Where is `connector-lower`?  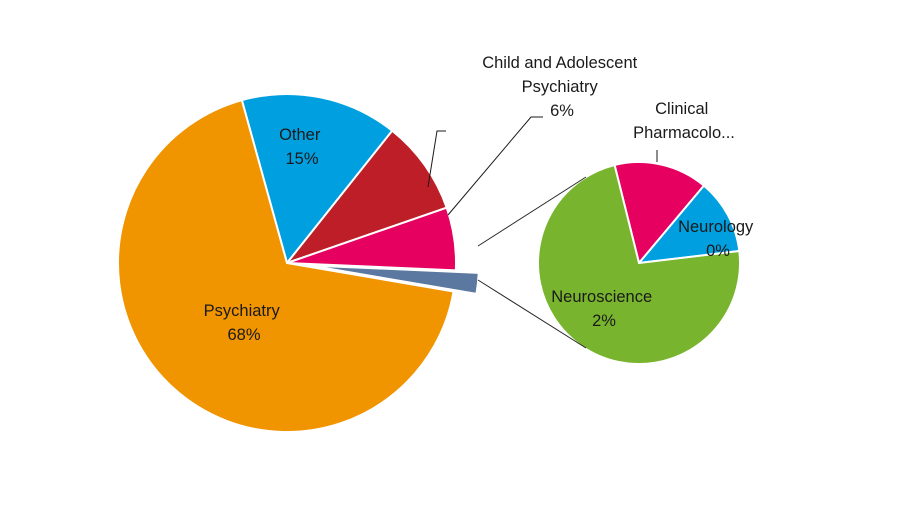
connector-lower is located at coordinates (532, 314).